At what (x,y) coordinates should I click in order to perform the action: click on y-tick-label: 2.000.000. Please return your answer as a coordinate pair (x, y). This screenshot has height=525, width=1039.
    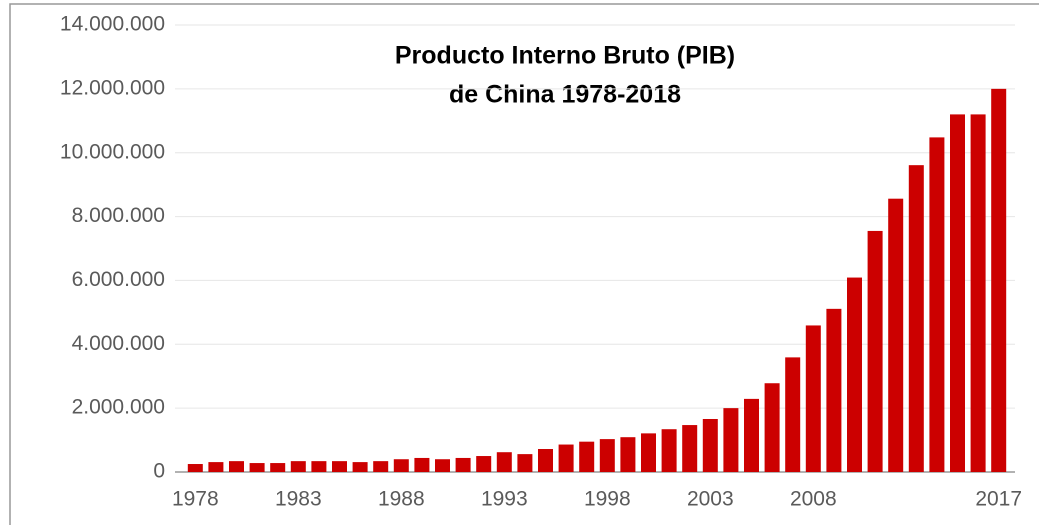
    Looking at the image, I should click on (118, 407).